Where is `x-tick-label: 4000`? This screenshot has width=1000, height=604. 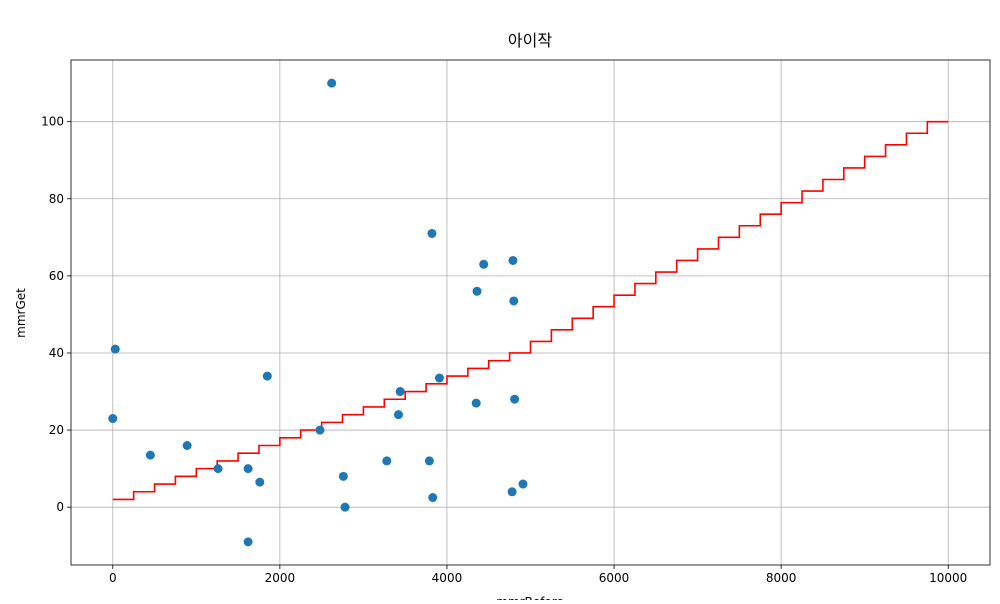 x-tick-label: 4000 is located at coordinates (447, 578).